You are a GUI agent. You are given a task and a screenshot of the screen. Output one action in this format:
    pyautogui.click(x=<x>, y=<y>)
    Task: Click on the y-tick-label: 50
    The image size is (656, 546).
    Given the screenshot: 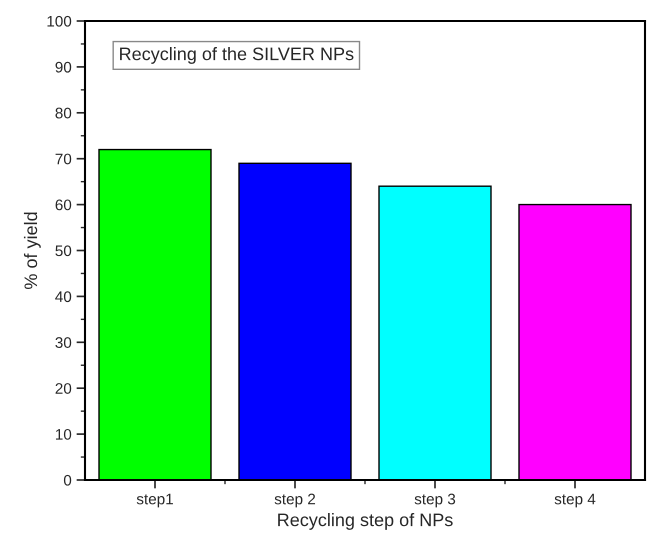 What is the action you would take?
    pyautogui.click(x=63, y=250)
    